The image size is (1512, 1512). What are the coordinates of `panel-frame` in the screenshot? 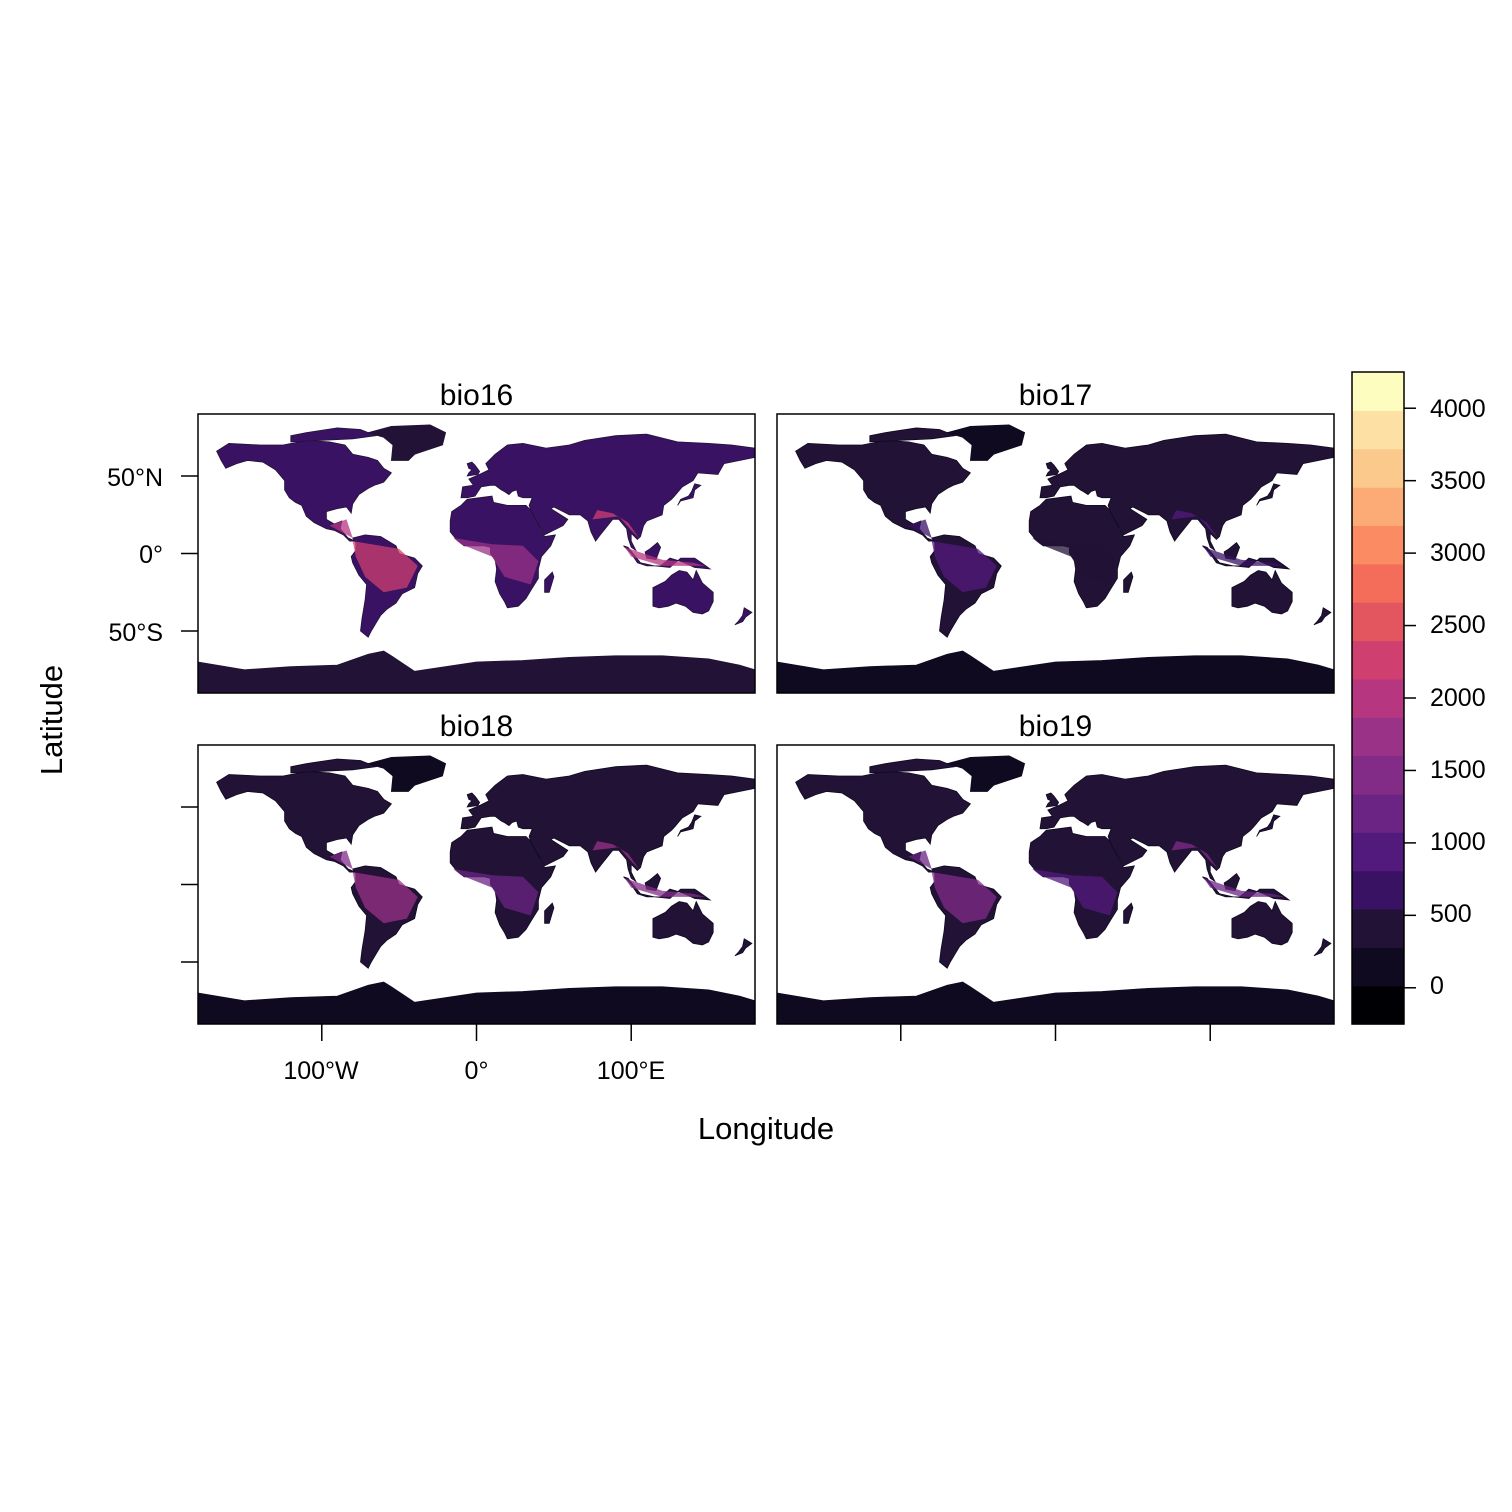 It's located at (1055, 553).